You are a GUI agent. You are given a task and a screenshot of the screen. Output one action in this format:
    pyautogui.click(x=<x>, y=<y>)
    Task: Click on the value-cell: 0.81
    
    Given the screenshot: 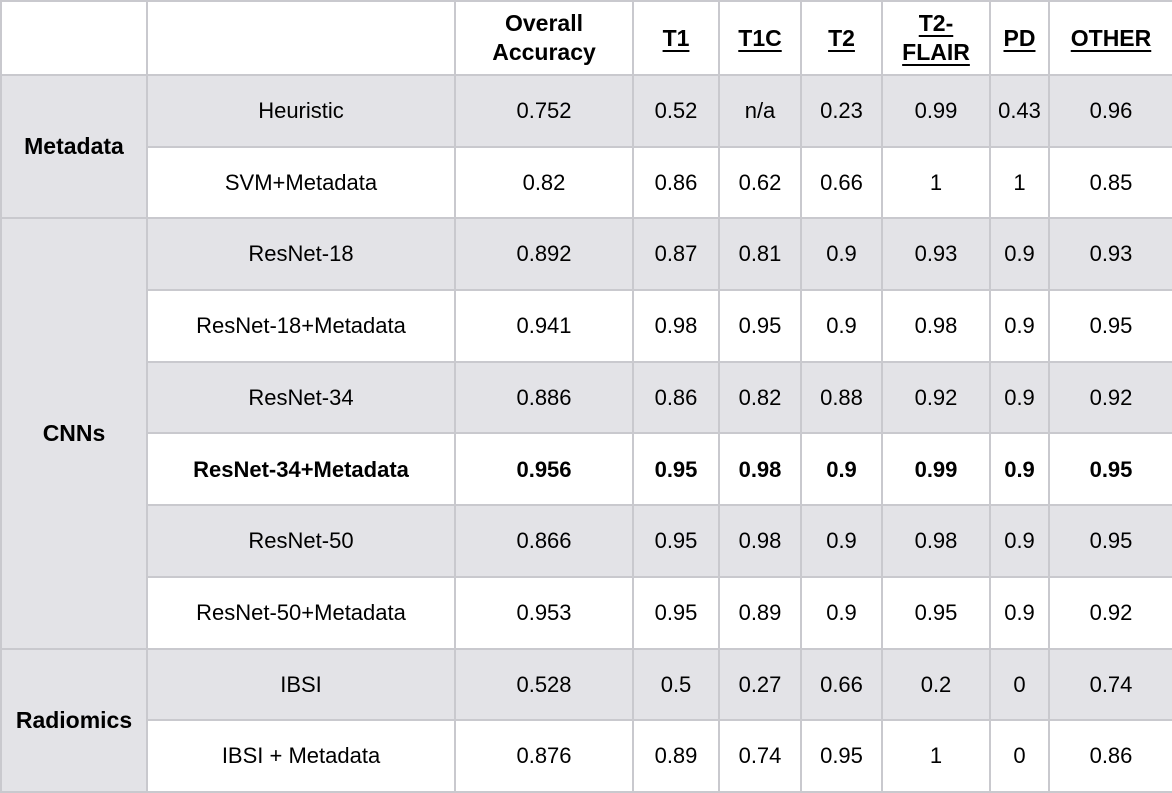 What is the action you would take?
    pyautogui.click(x=760, y=254)
    